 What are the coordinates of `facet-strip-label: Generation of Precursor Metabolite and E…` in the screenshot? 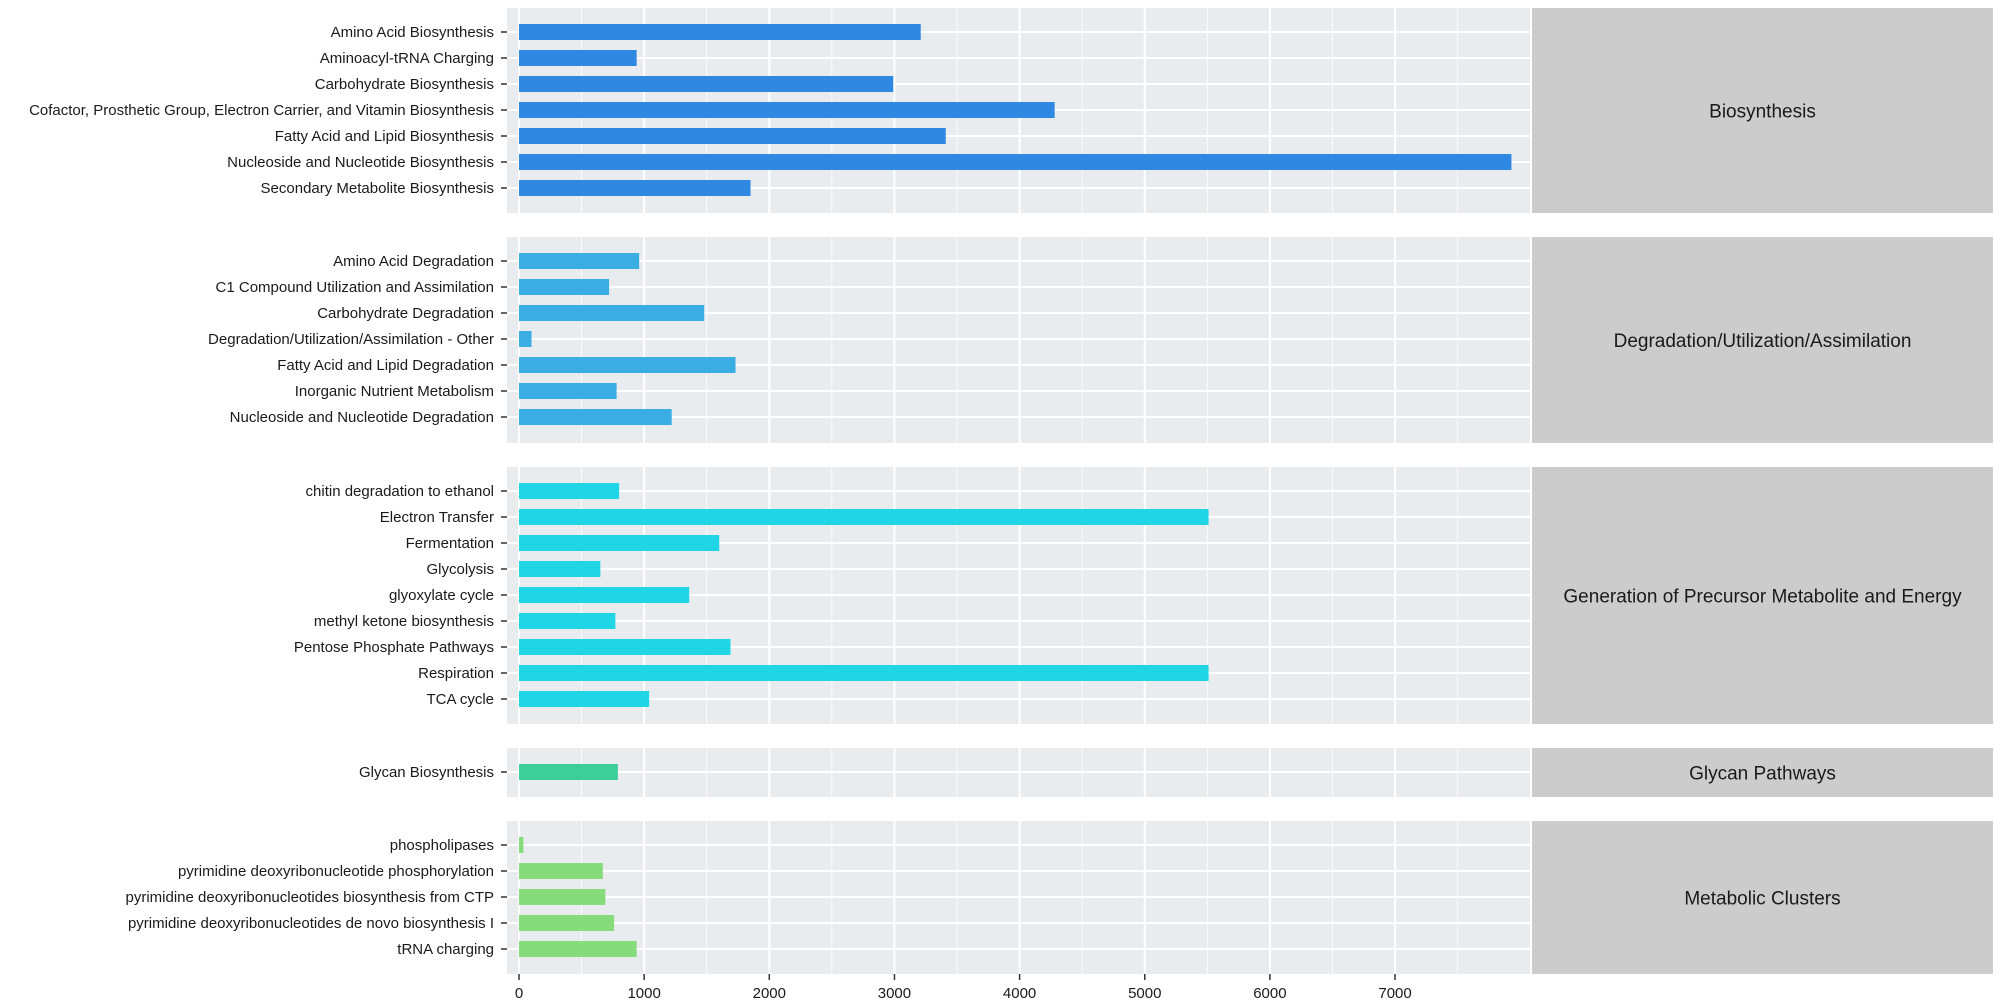 It's located at (1762, 597).